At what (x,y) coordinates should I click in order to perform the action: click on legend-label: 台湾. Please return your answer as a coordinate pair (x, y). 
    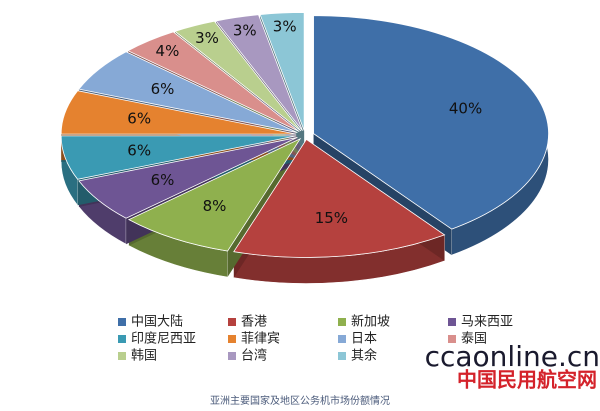
    Looking at the image, I should click on (254, 356).